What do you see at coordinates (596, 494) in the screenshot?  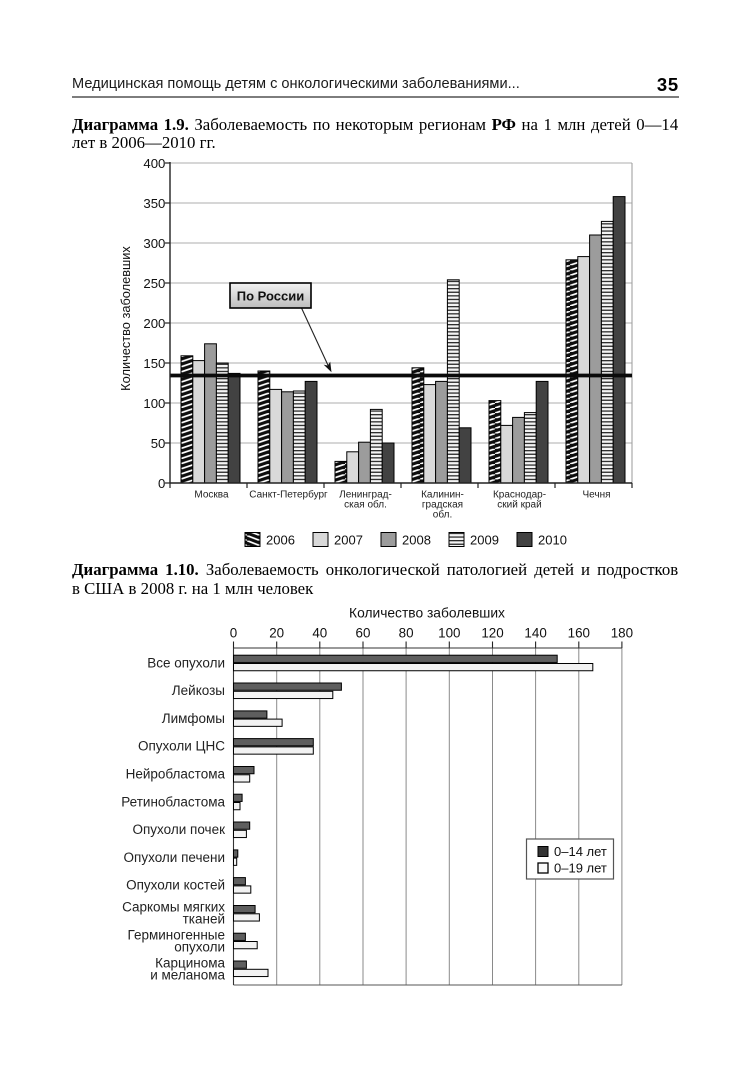 I see `svg-text: Чечня` at bounding box center [596, 494].